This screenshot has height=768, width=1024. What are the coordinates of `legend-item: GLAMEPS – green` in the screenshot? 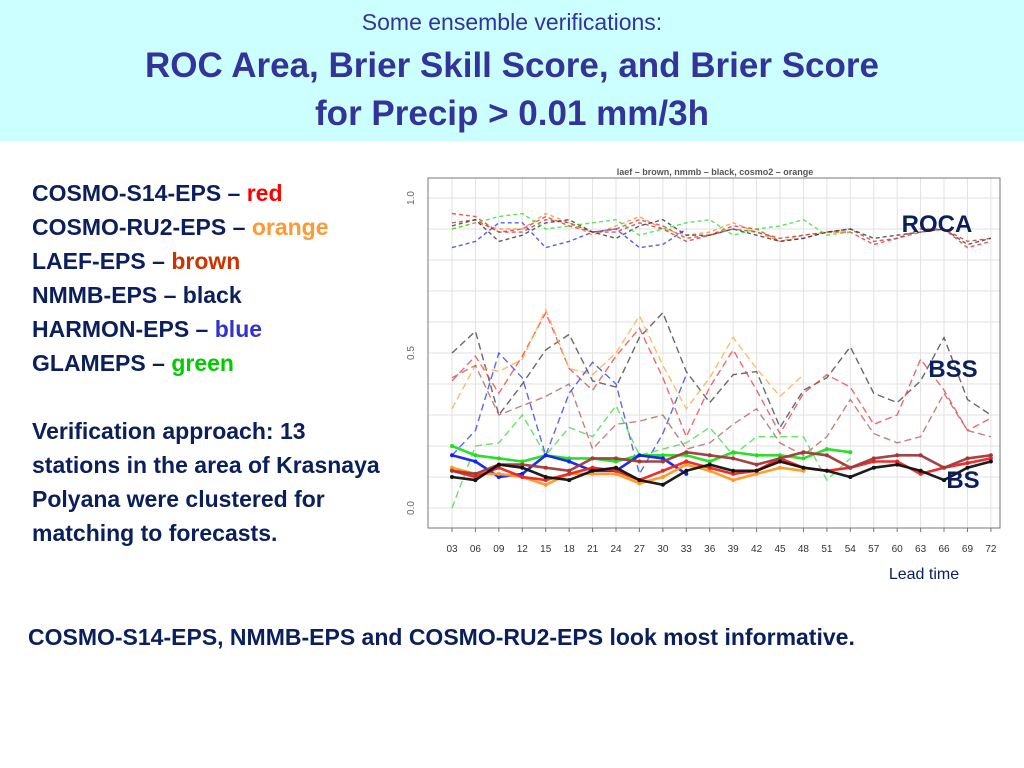 It's located at (180, 363).